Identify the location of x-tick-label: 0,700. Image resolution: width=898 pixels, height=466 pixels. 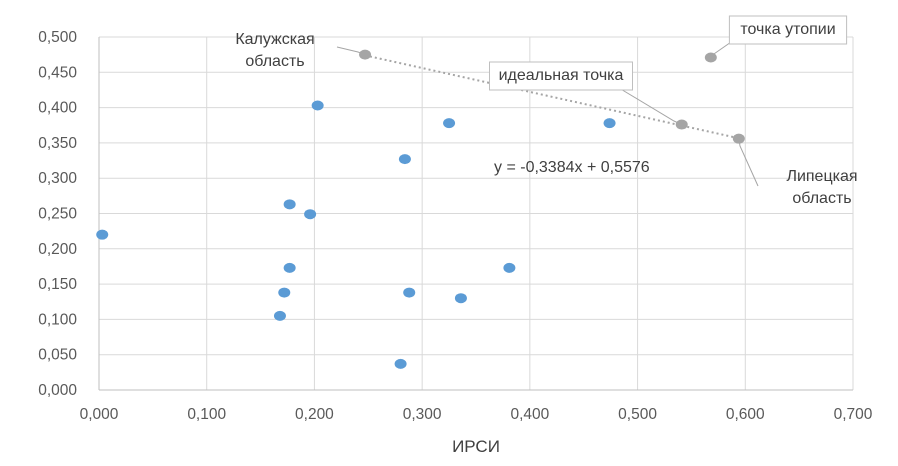
(853, 414).